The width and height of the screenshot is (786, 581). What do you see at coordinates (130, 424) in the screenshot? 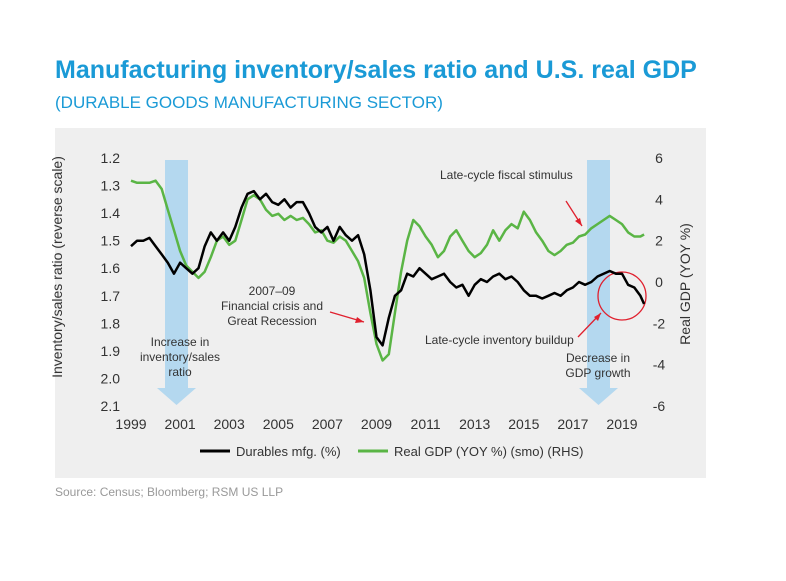
I see `x-tick-label: 1999` at bounding box center [130, 424].